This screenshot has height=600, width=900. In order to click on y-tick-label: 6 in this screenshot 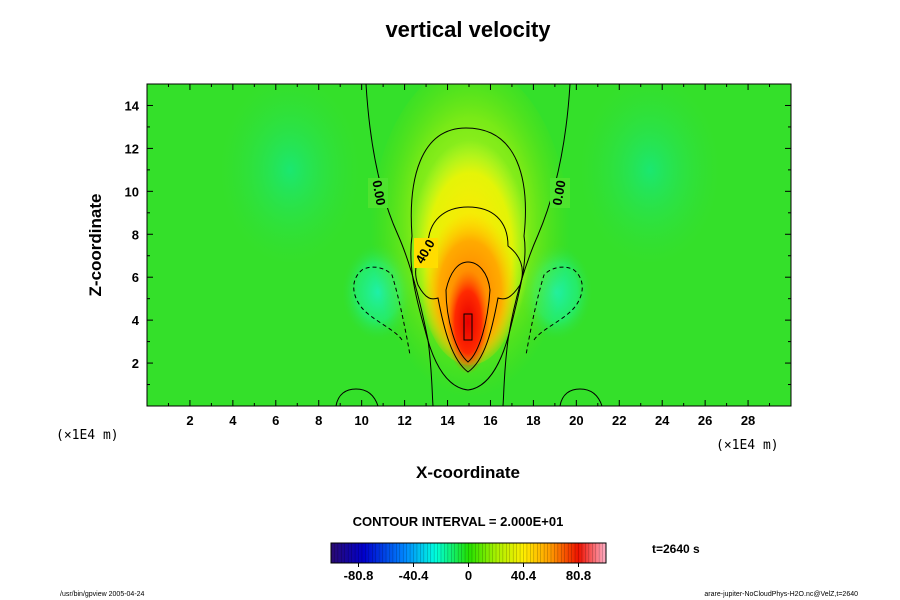, I will do `click(135, 277)`.